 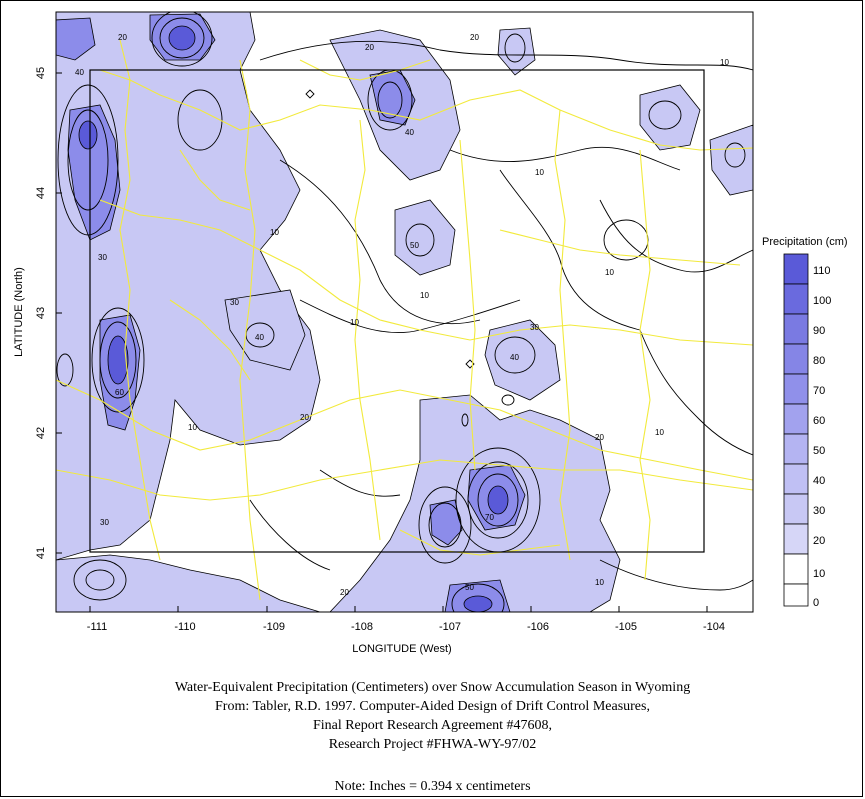 I want to click on y-tick-label: 43, so click(x=41, y=313).